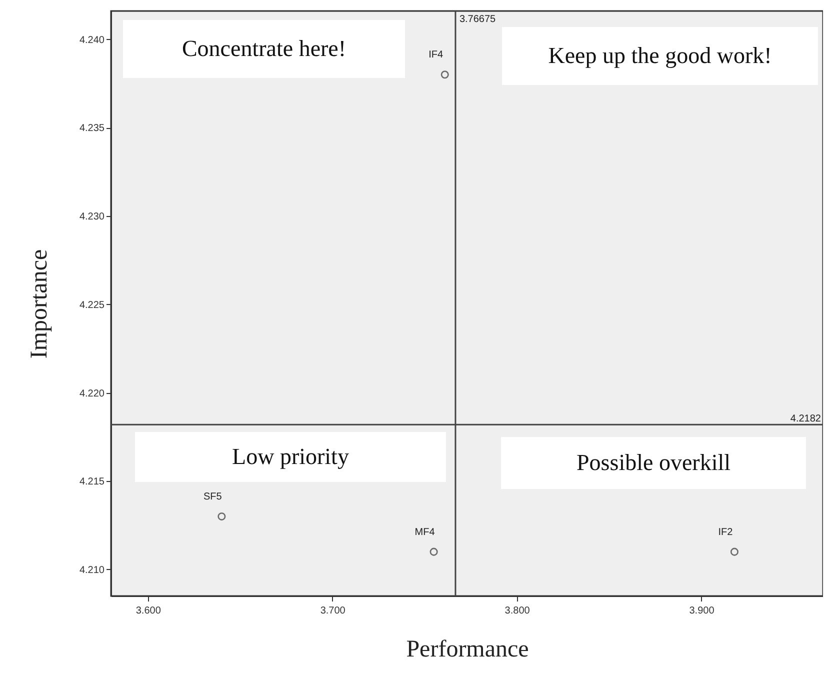 Image resolution: width=831 pixels, height=677 pixels. What do you see at coordinates (436, 55) in the screenshot?
I see `annotation: IF4` at bounding box center [436, 55].